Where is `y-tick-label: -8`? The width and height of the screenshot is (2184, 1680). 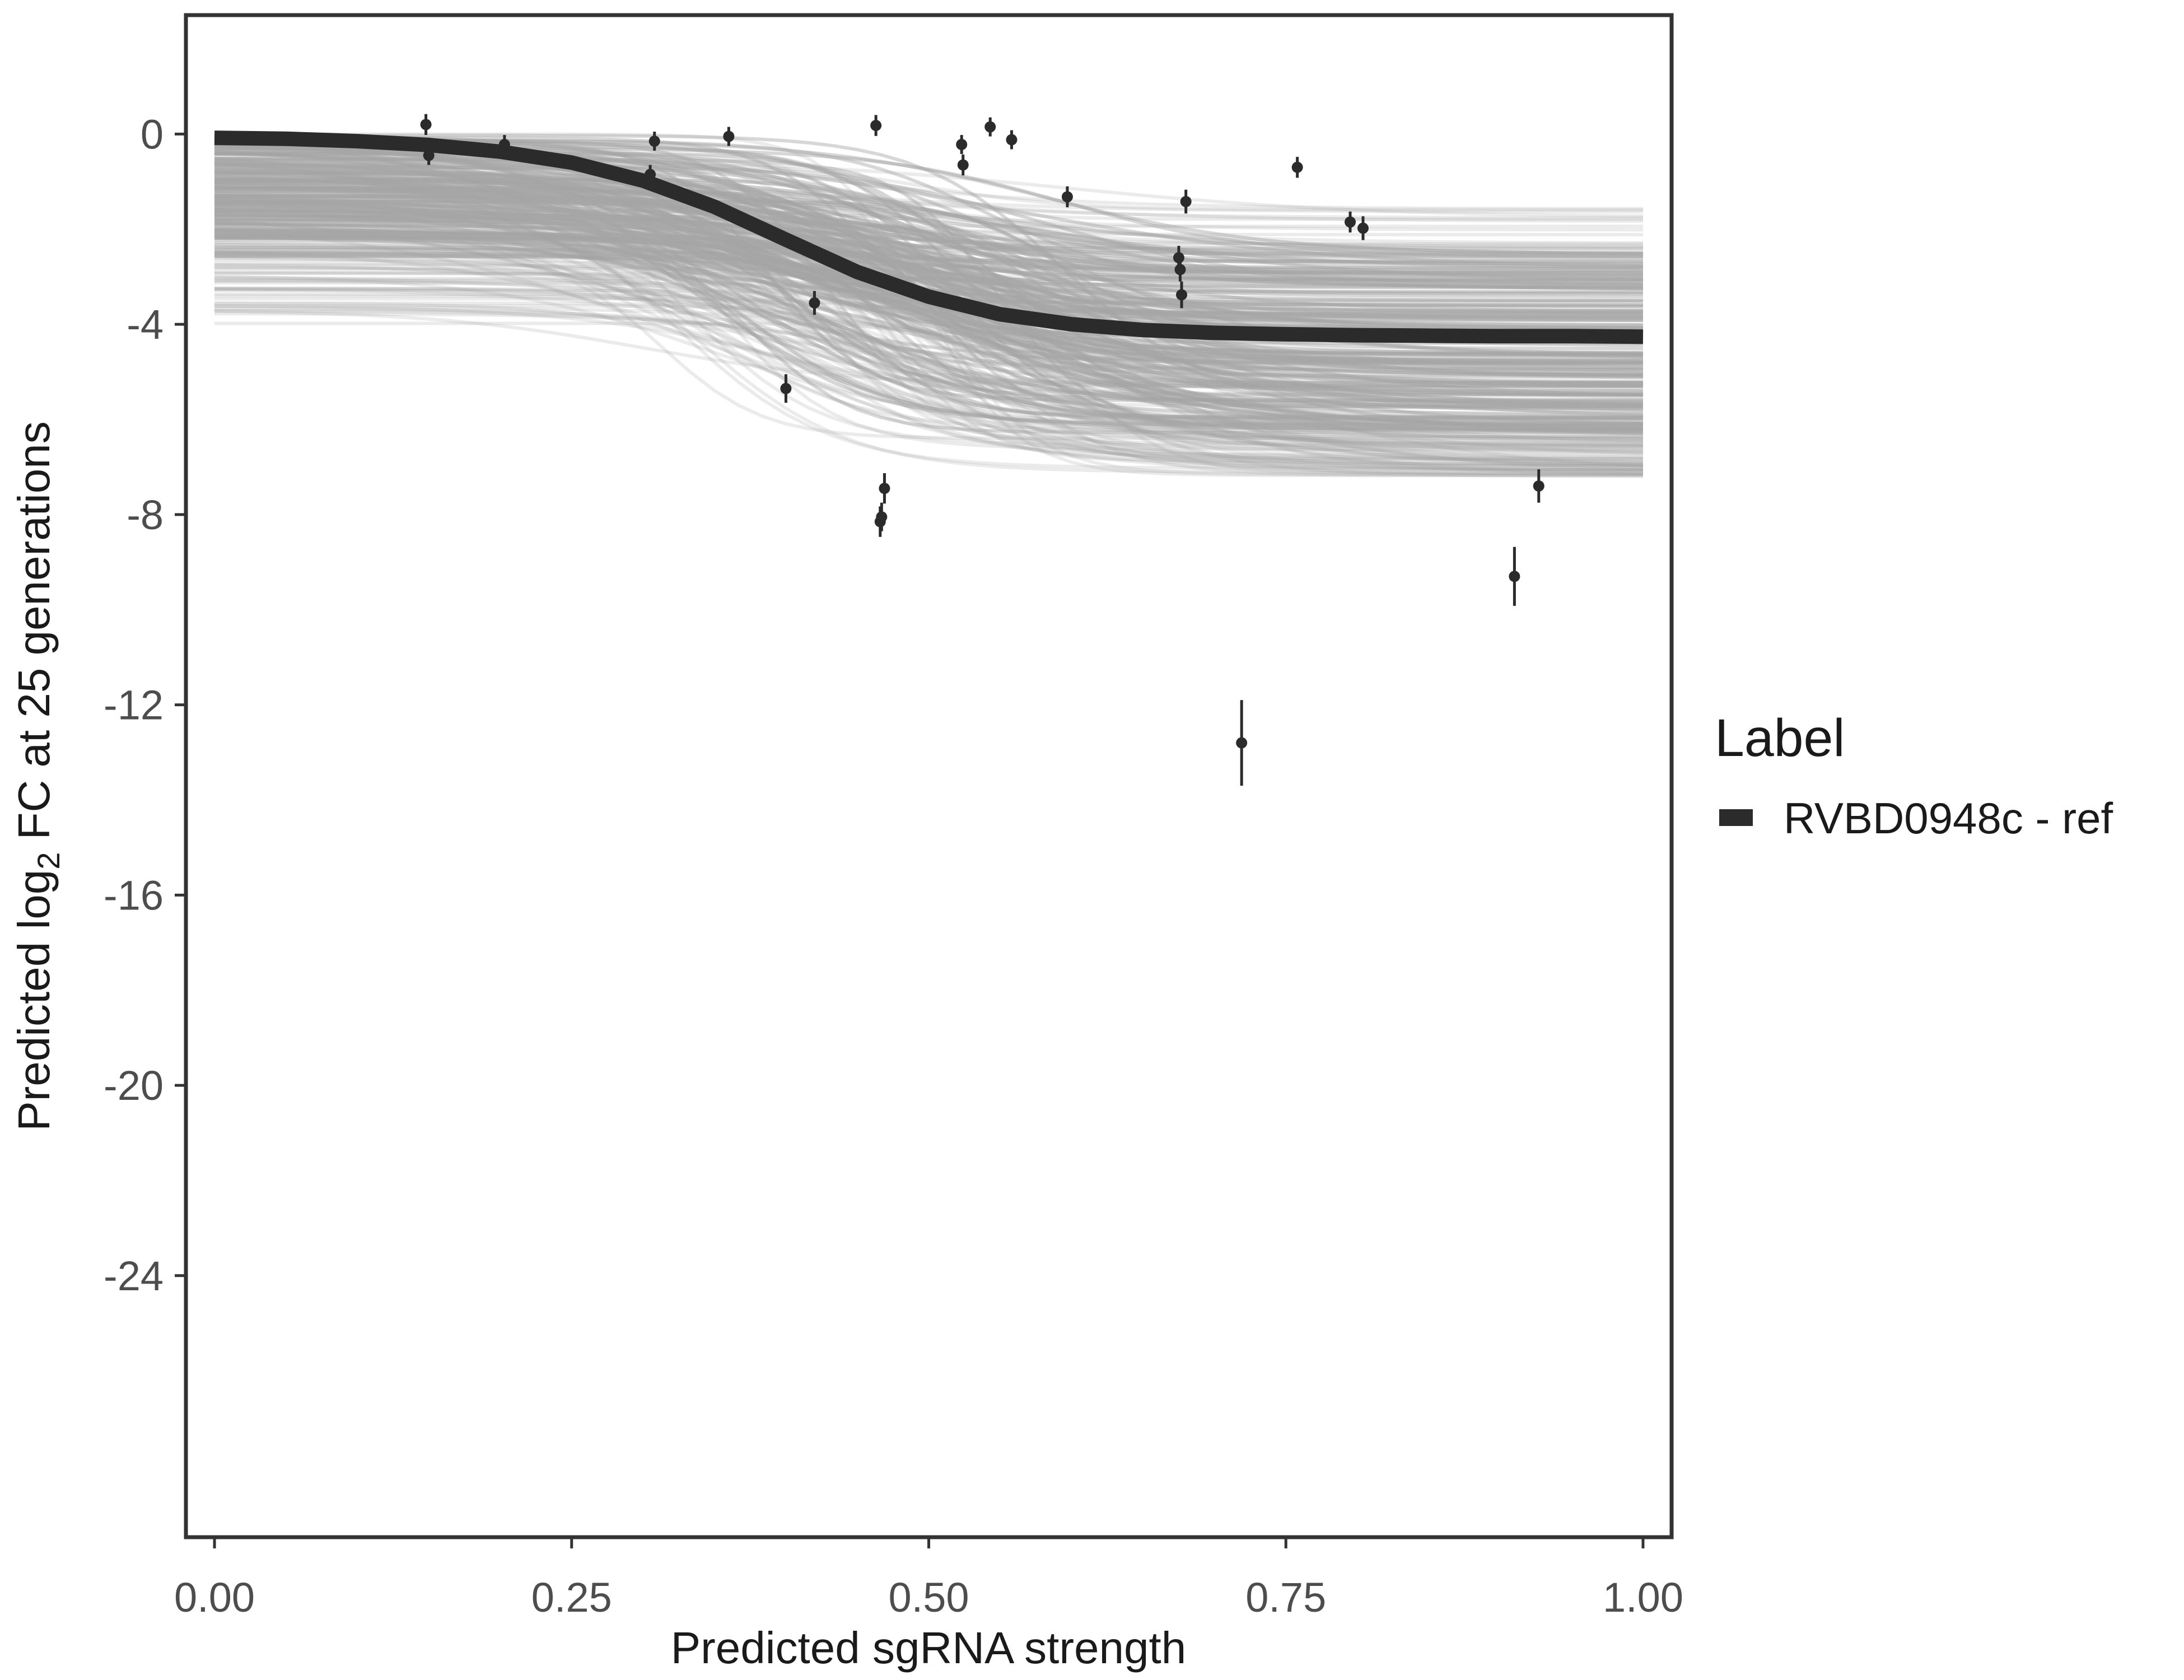
y-tick-label: -8 is located at coordinates (146, 515).